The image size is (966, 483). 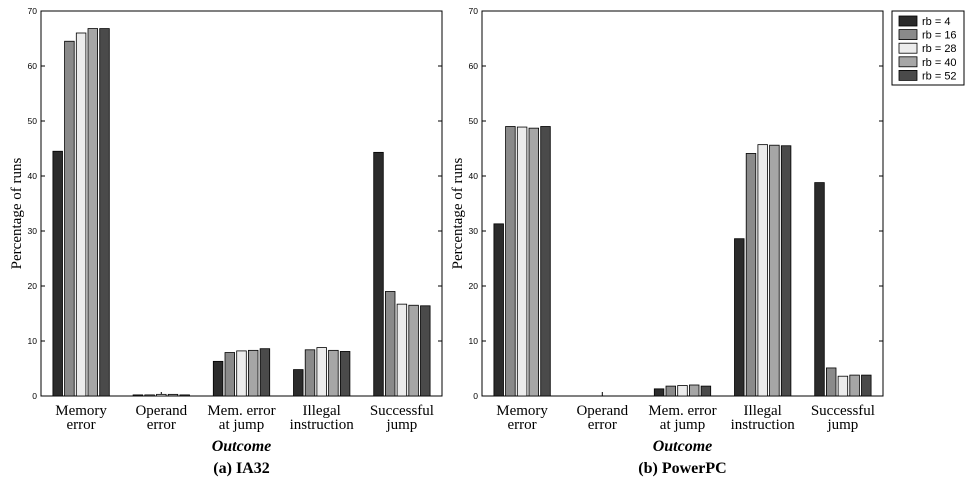 What do you see at coordinates (939, 49) in the screenshot?
I see `legend-label: rb = 28` at bounding box center [939, 49].